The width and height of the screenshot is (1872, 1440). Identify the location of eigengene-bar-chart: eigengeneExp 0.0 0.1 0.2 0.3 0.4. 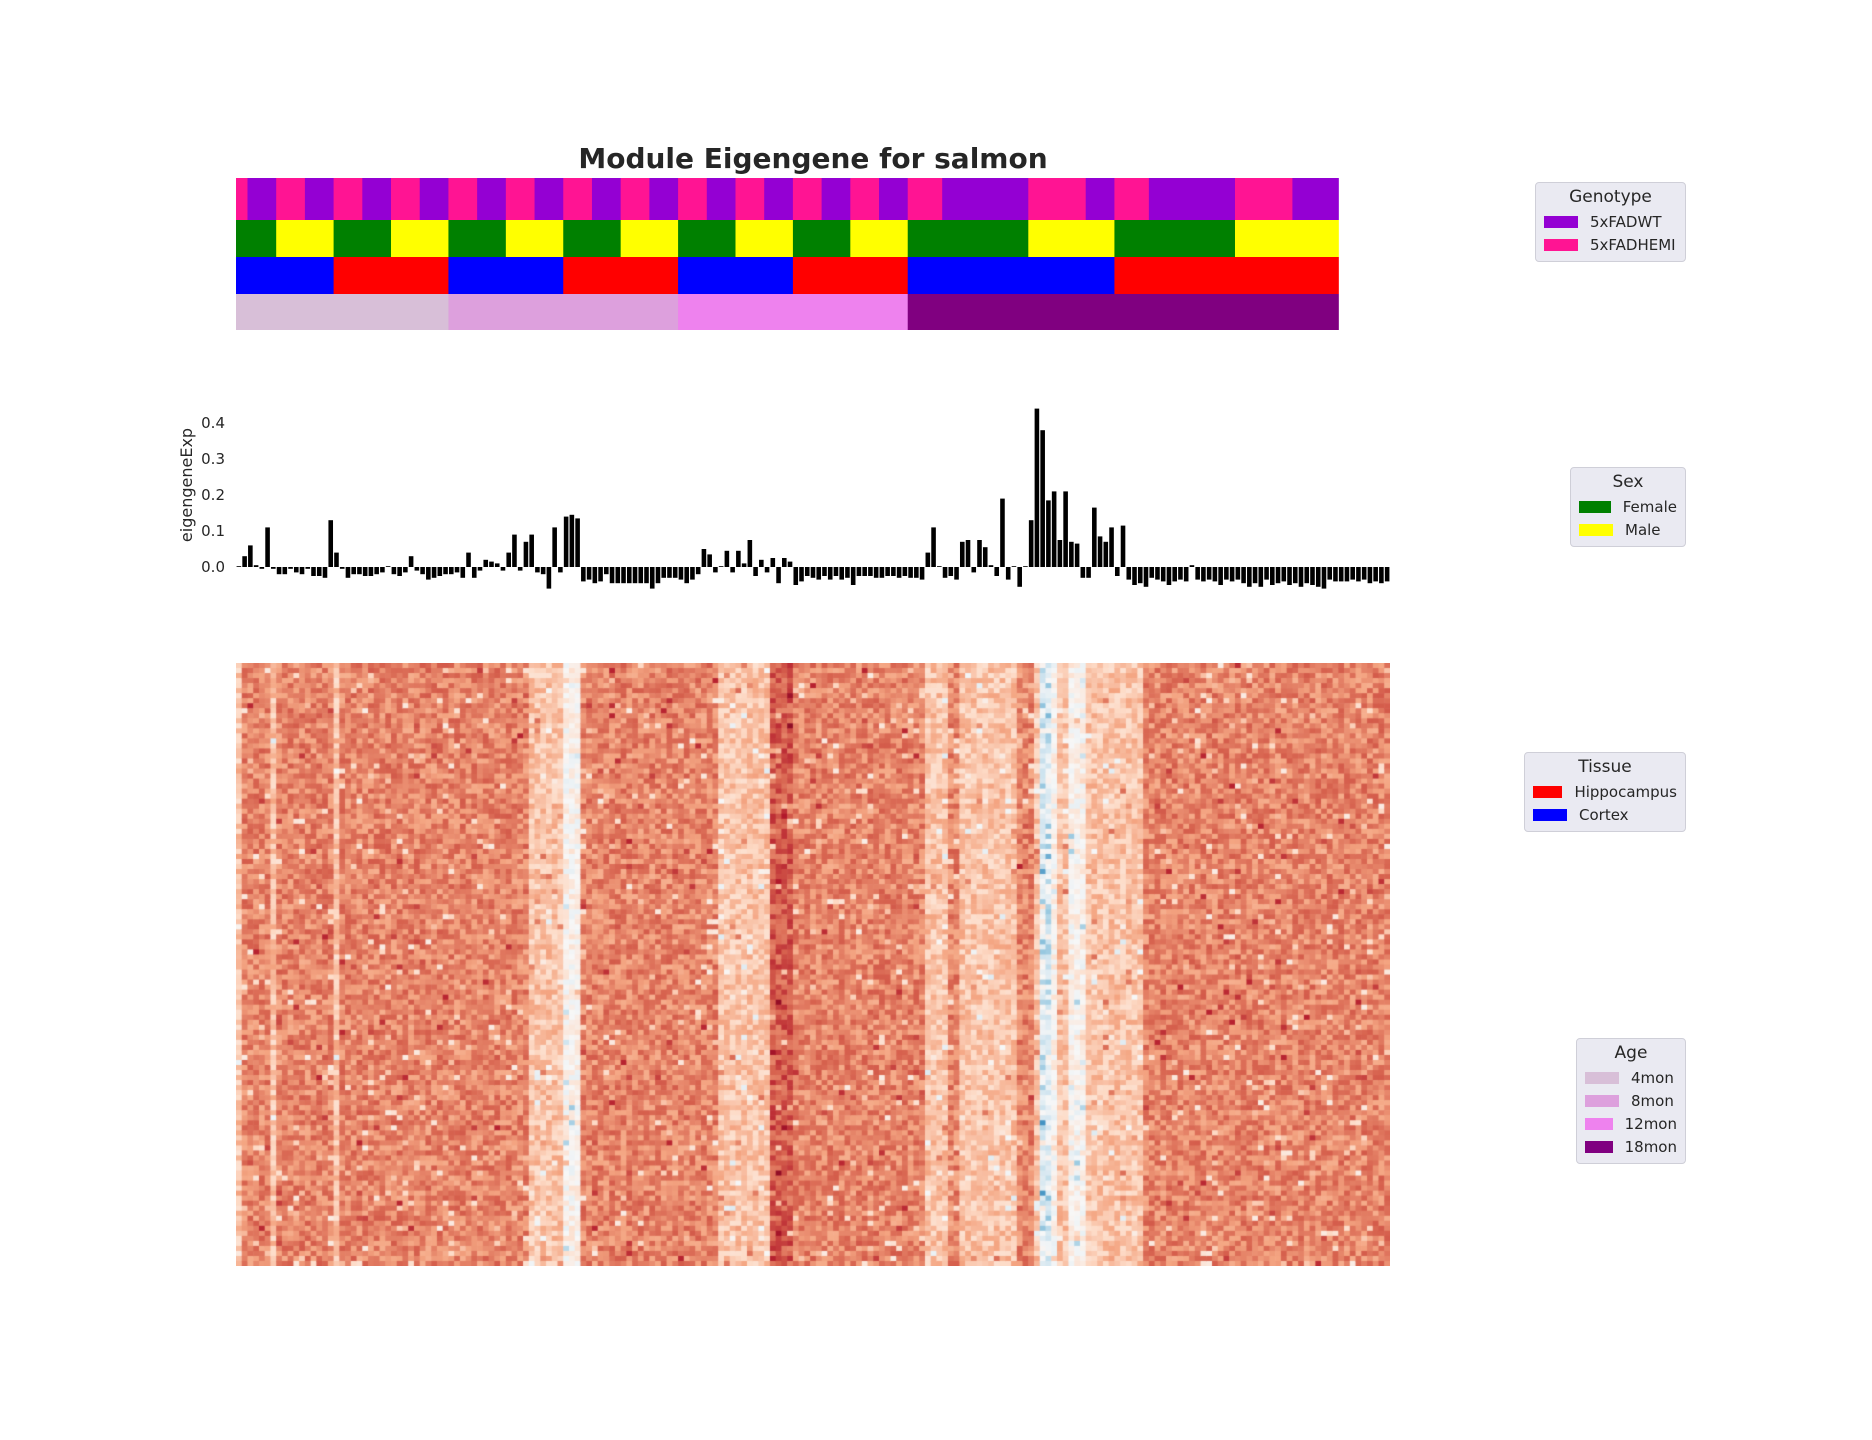
(783, 498).